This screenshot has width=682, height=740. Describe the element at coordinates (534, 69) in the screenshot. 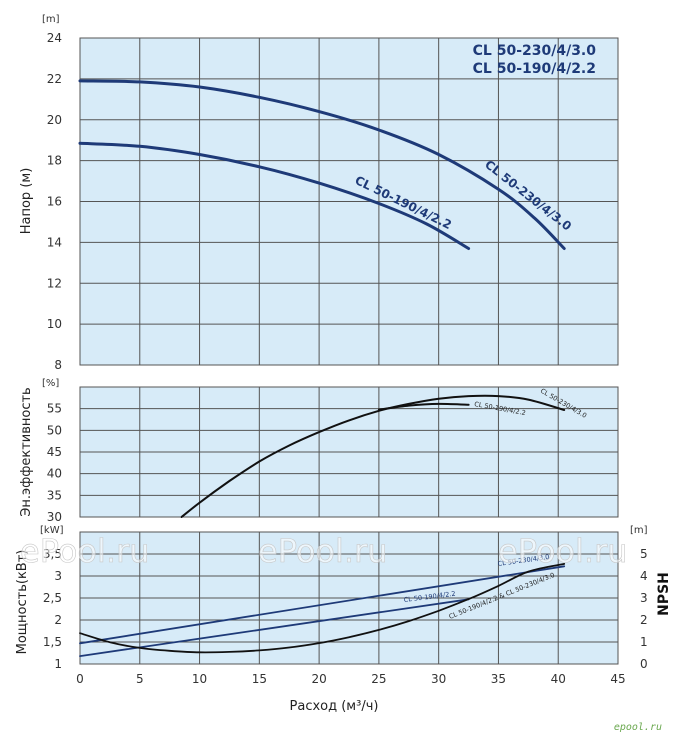

I see `legend-line-2: CL 50-190/4/2.2` at that location.